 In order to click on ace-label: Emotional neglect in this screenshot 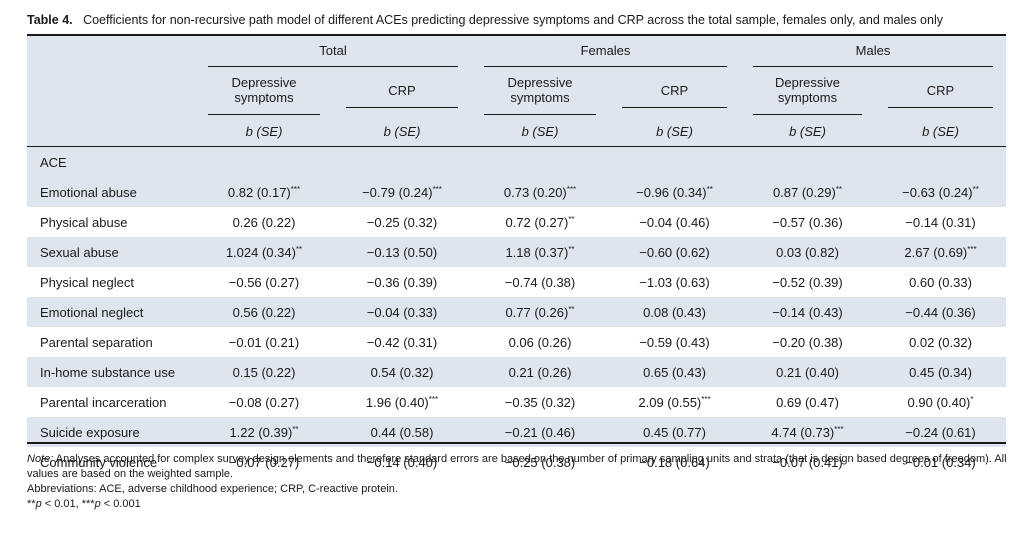, I will do `click(111, 312)`.